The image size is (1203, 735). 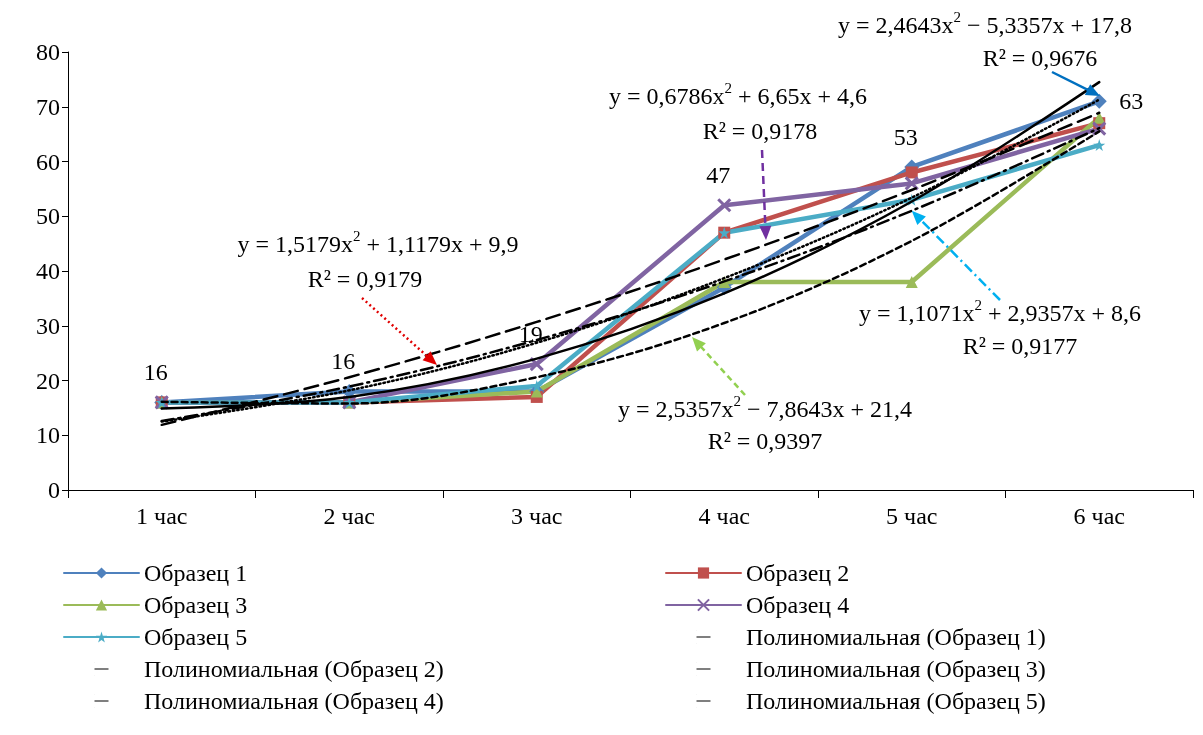 I want to click on legend-label: Полиномиальная (Образец 1), so click(x=896, y=637).